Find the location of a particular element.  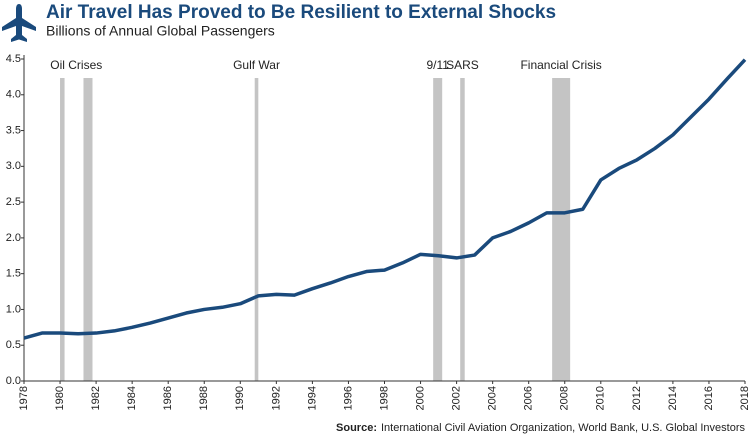

x-tick-label: 2016 is located at coordinates (709, 398).